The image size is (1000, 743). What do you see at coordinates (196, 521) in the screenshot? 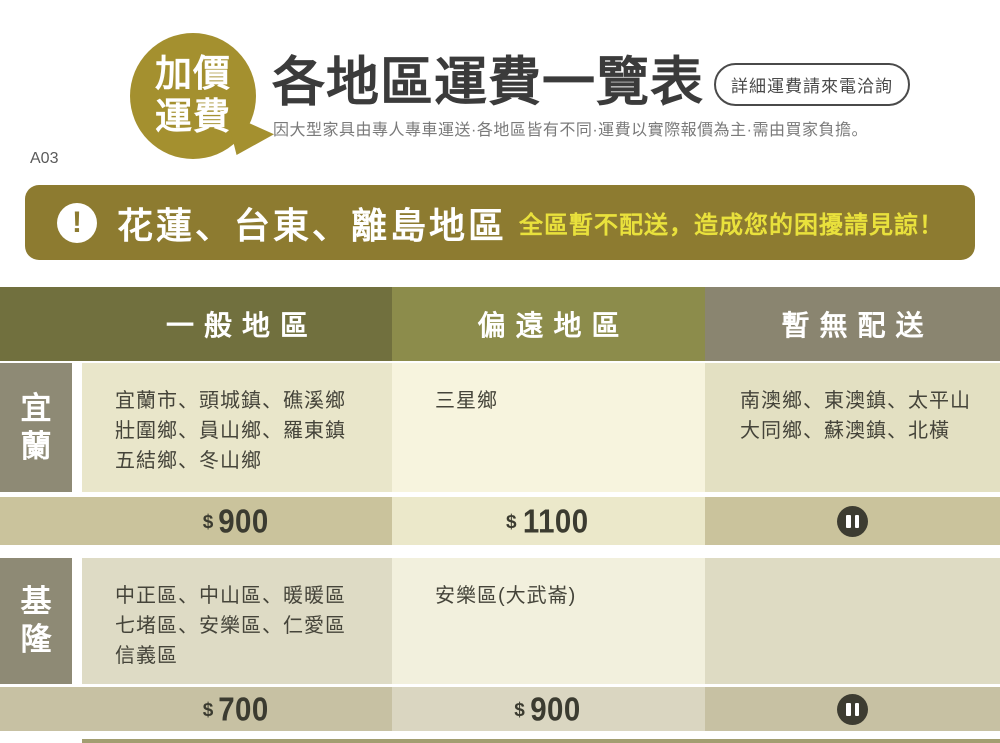
I see `price-yilan-general: $ 900` at bounding box center [196, 521].